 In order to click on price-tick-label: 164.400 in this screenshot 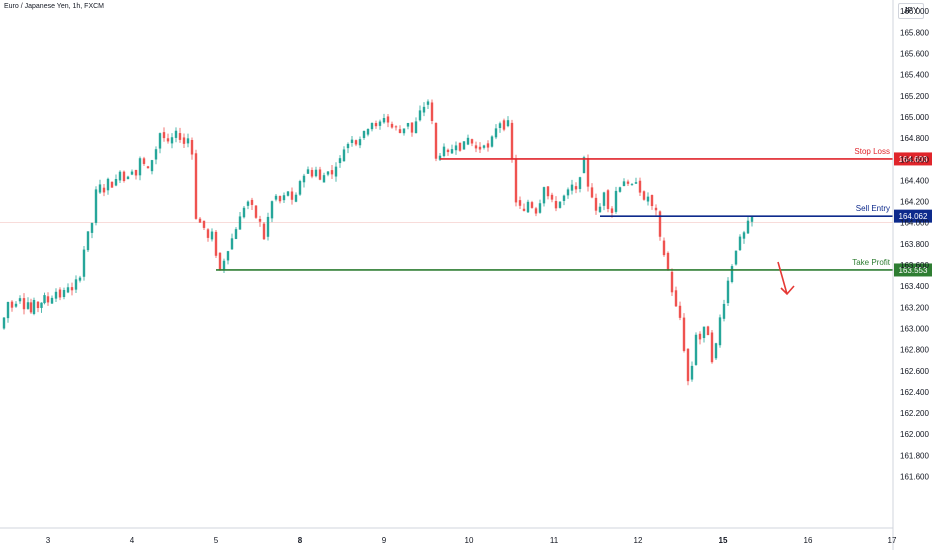, I will do `click(914, 180)`.